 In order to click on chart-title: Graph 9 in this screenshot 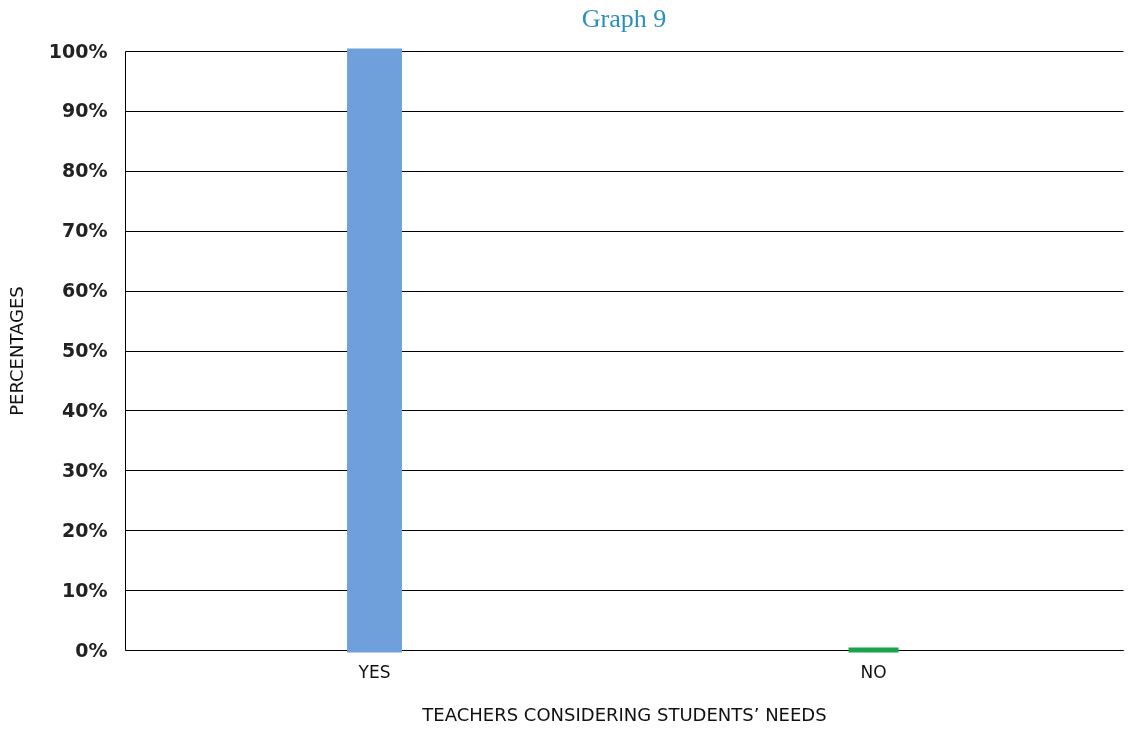, I will do `click(624, 18)`.